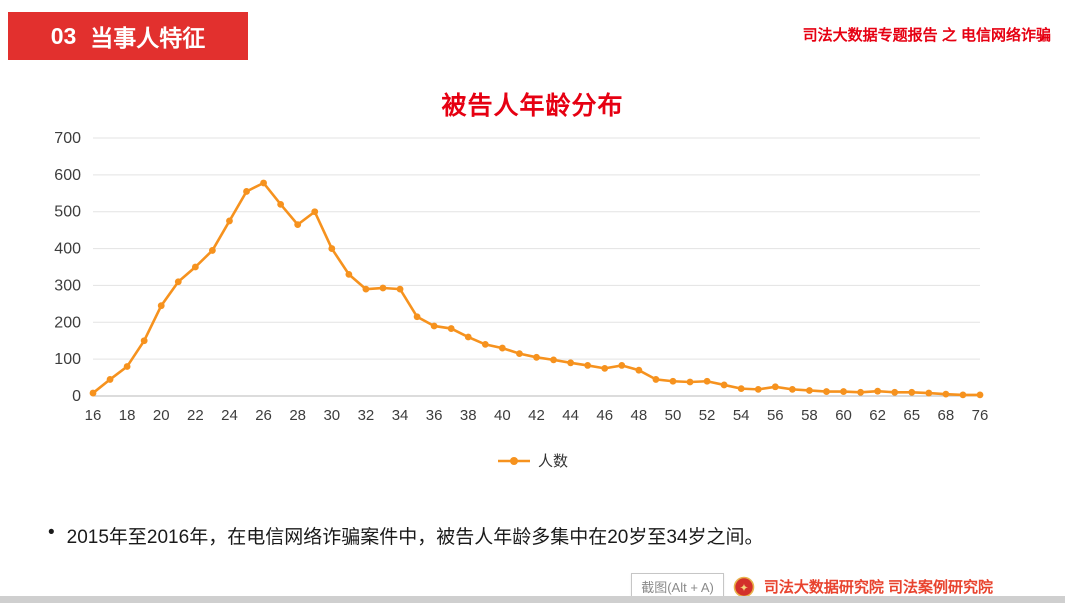 Image resolution: width=1065 pixels, height=603 pixels. What do you see at coordinates (532, 106) in the screenshot?
I see `chart-title: 被告人年龄分布` at bounding box center [532, 106].